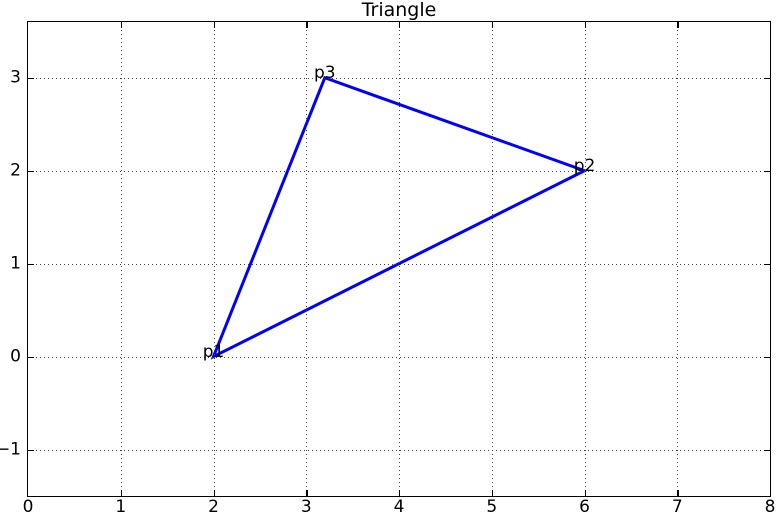  Describe the element at coordinates (492, 506) in the screenshot. I see `x-tick-label: 5` at that location.